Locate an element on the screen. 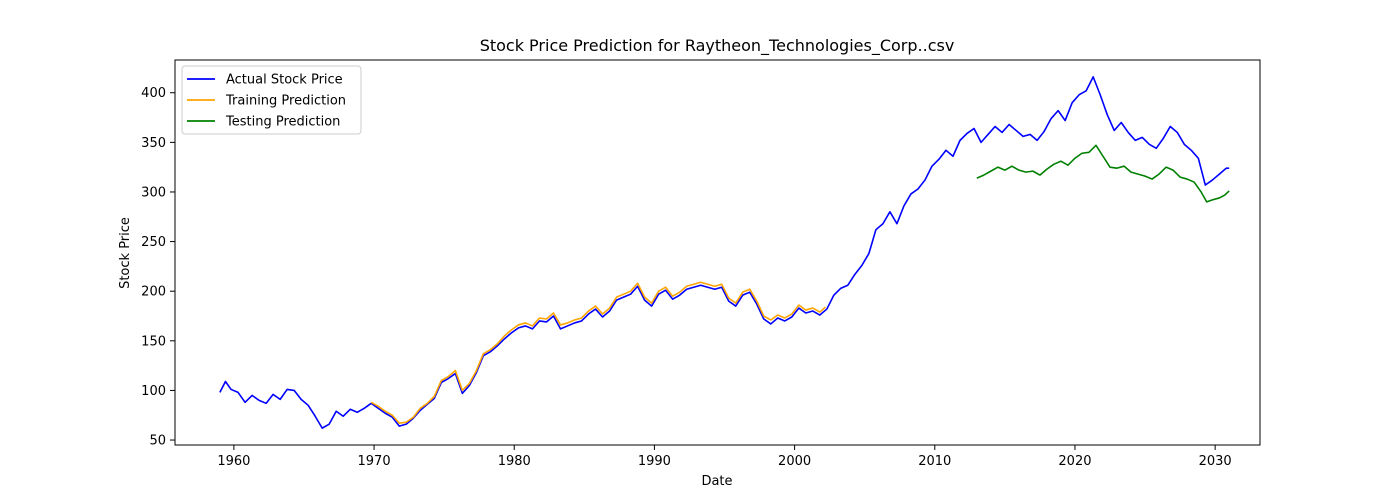 The height and width of the screenshot is (500, 1400). x-tick-label: 1990 is located at coordinates (654, 461).